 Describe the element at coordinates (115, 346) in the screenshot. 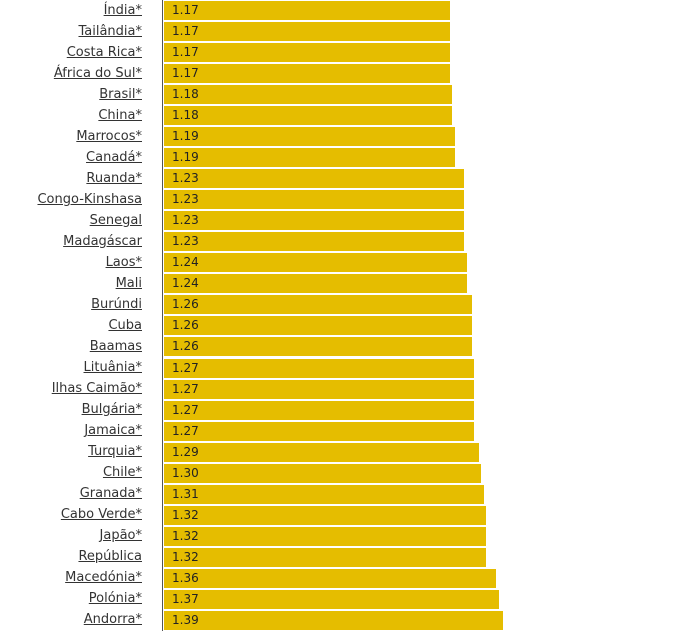

I see `category-label: Baamas` at that location.